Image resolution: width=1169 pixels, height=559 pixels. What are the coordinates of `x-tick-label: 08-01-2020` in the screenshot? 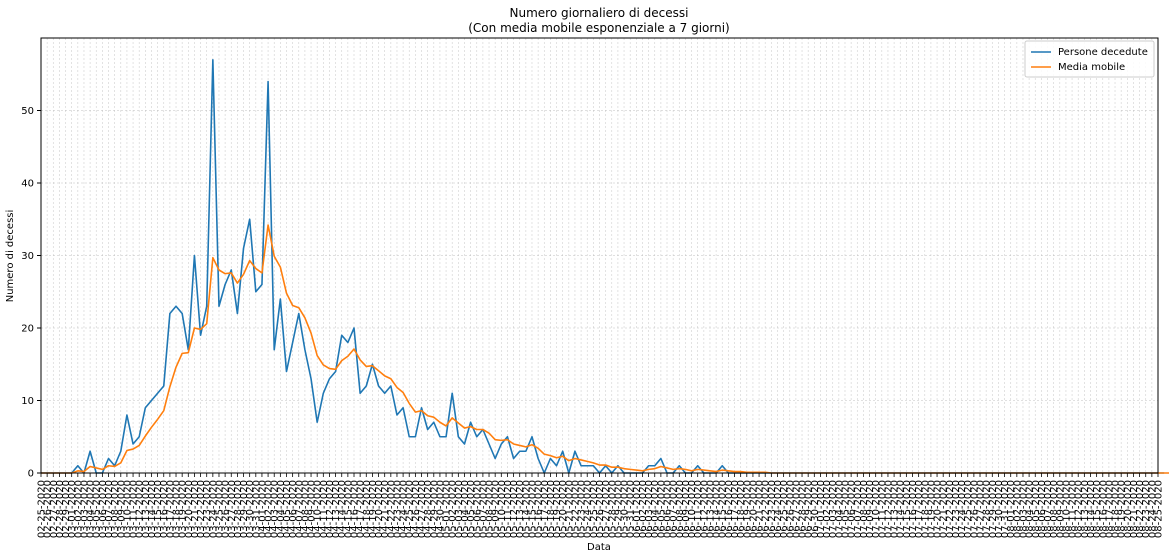 It's located at (1011, 509).